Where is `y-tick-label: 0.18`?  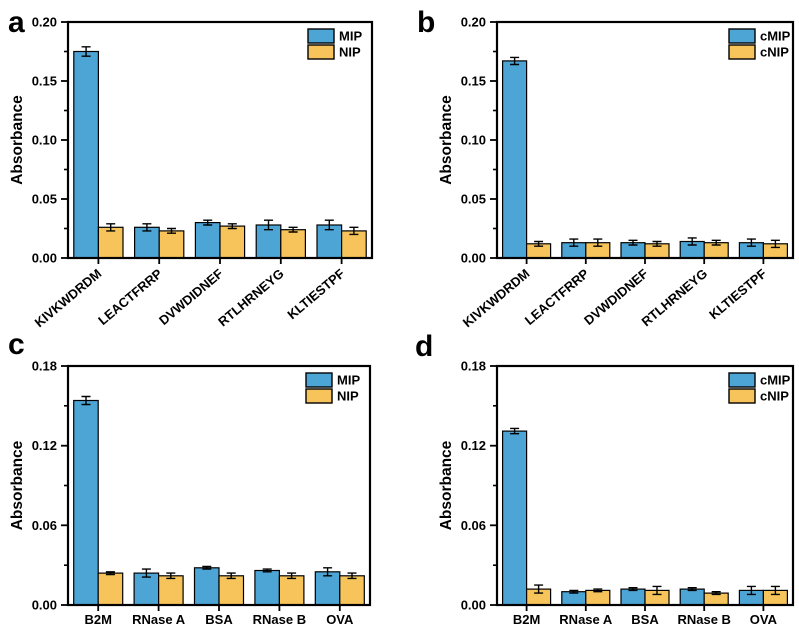
y-tick-label: 0.18 is located at coordinates (44, 366).